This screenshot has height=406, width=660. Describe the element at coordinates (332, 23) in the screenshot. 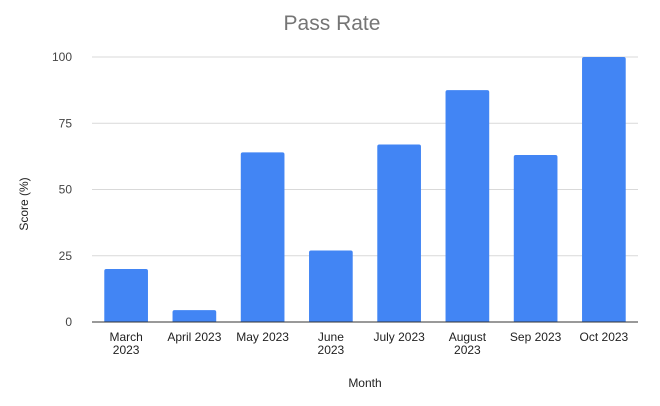

I see `chart-title: Pass Rate` at that location.